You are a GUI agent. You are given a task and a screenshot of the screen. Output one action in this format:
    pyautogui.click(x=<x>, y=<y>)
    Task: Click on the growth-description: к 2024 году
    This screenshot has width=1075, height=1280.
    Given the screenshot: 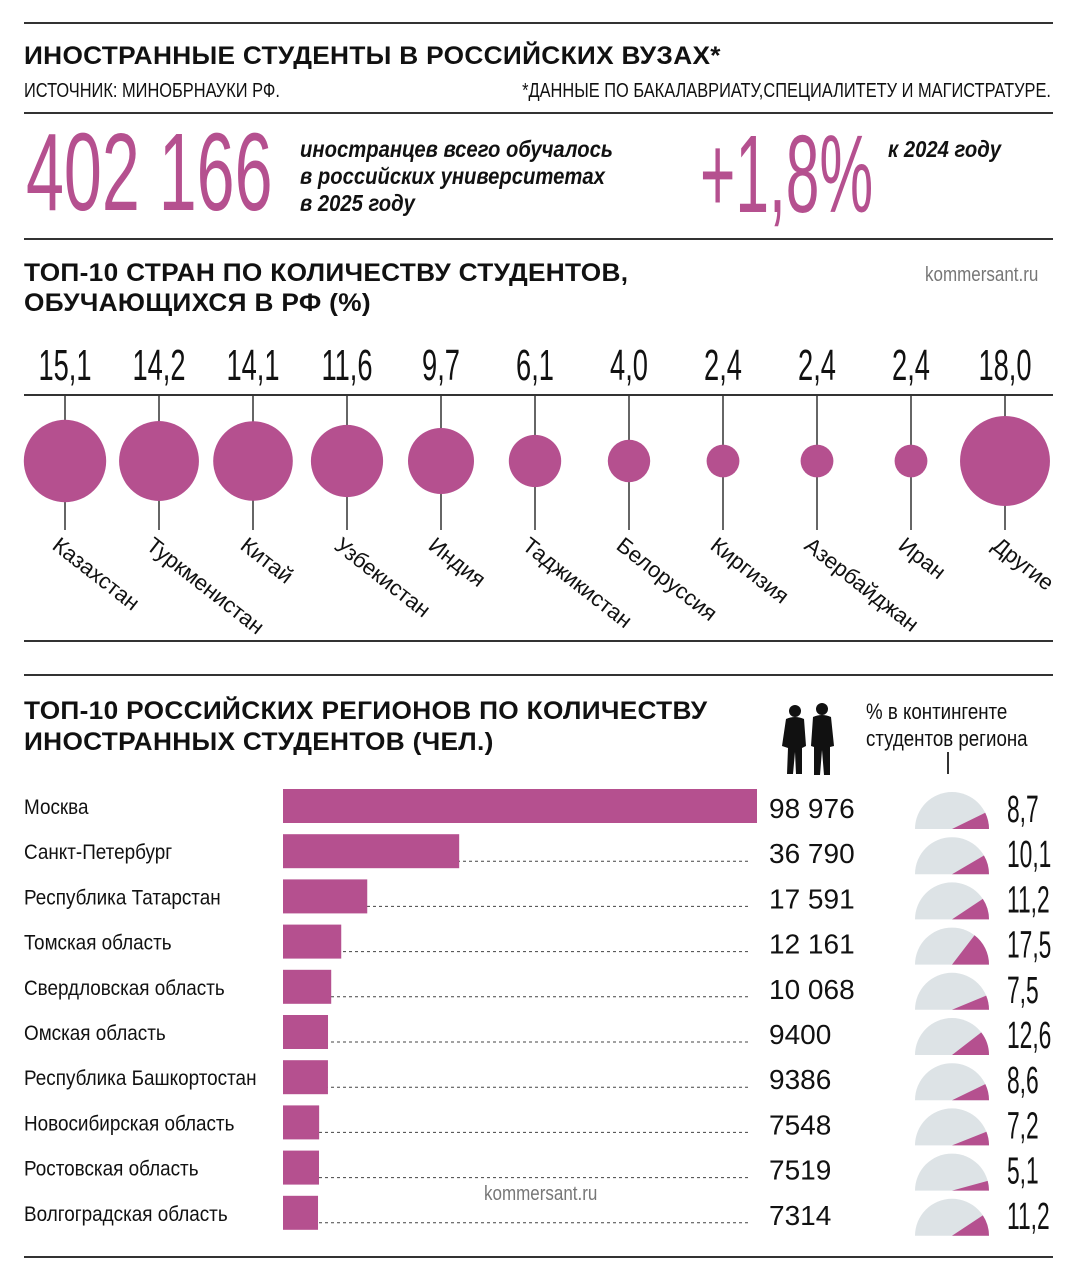 What is the action you would take?
    pyautogui.click(x=944, y=149)
    